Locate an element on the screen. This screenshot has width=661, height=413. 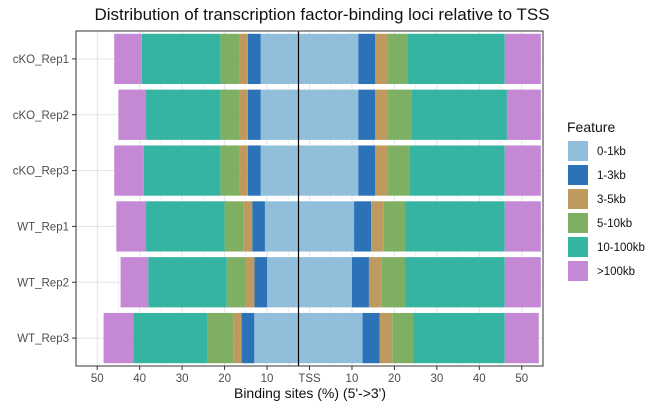
x-axis-label: Binding sites (%) (5'->3') is located at coordinates (310, 393).